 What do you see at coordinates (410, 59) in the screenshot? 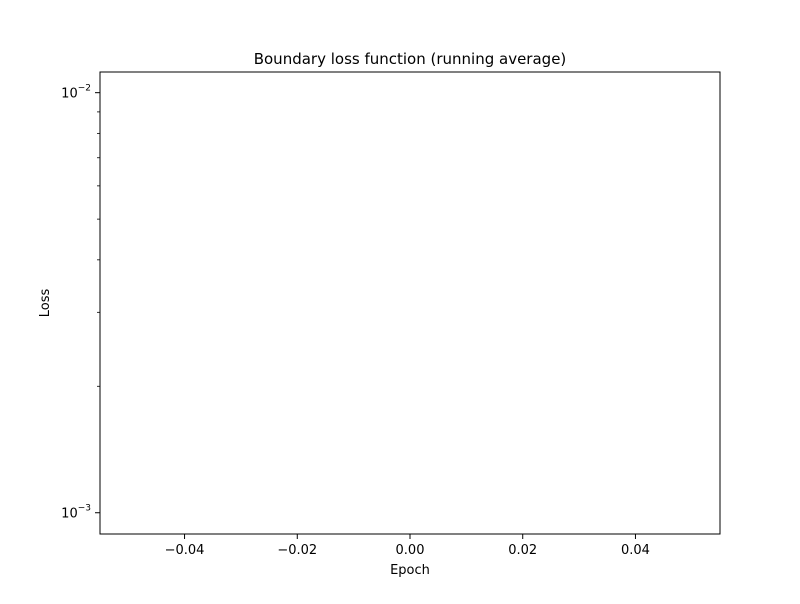
I see `chart-title: Boundary loss function (running average)` at bounding box center [410, 59].